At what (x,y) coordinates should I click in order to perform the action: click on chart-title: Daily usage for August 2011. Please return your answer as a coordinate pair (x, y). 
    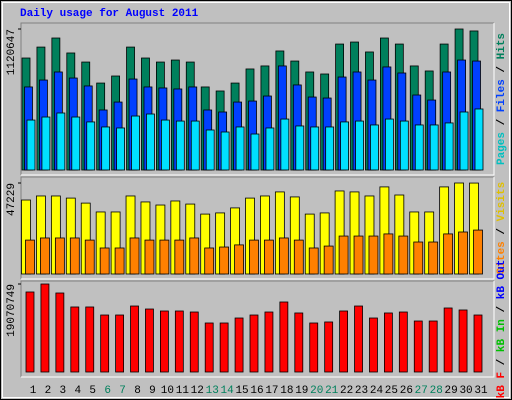
    Looking at the image, I should click on (109, 14).